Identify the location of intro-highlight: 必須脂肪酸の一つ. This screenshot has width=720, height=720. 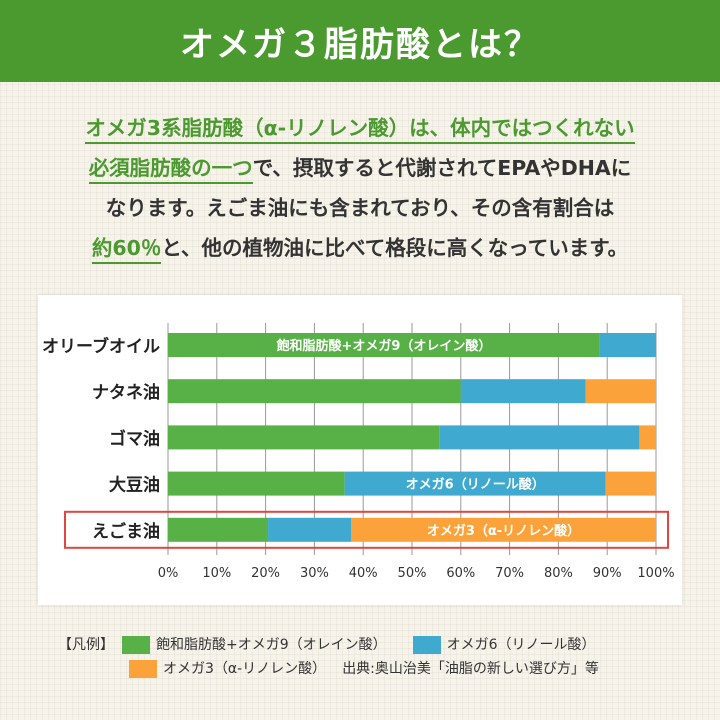
(170, 170).